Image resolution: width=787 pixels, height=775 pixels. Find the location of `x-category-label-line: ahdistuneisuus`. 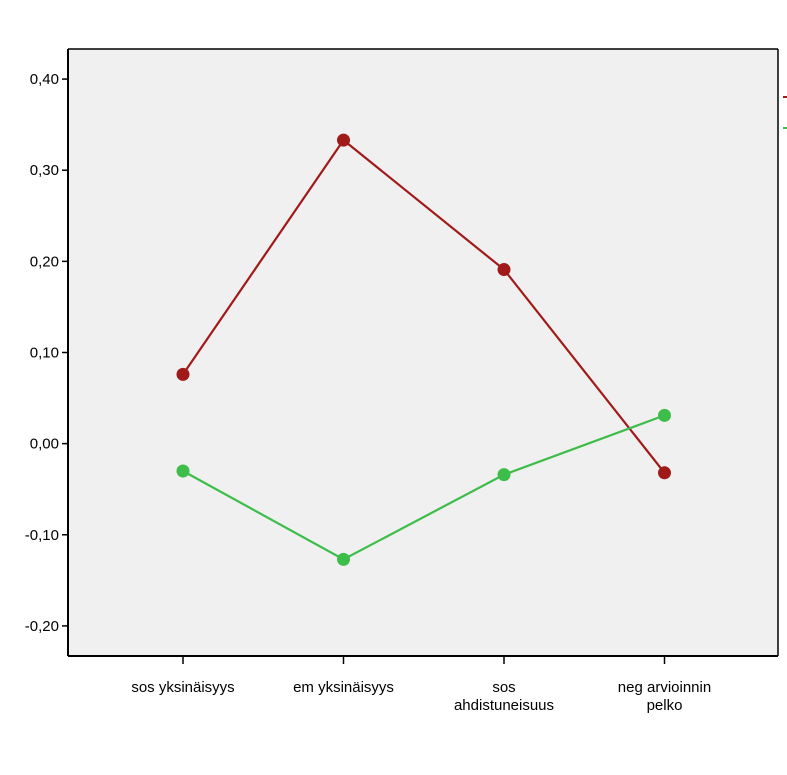

x-category-label-line: ahdistuneisuus is located at coordinates (504, 705).